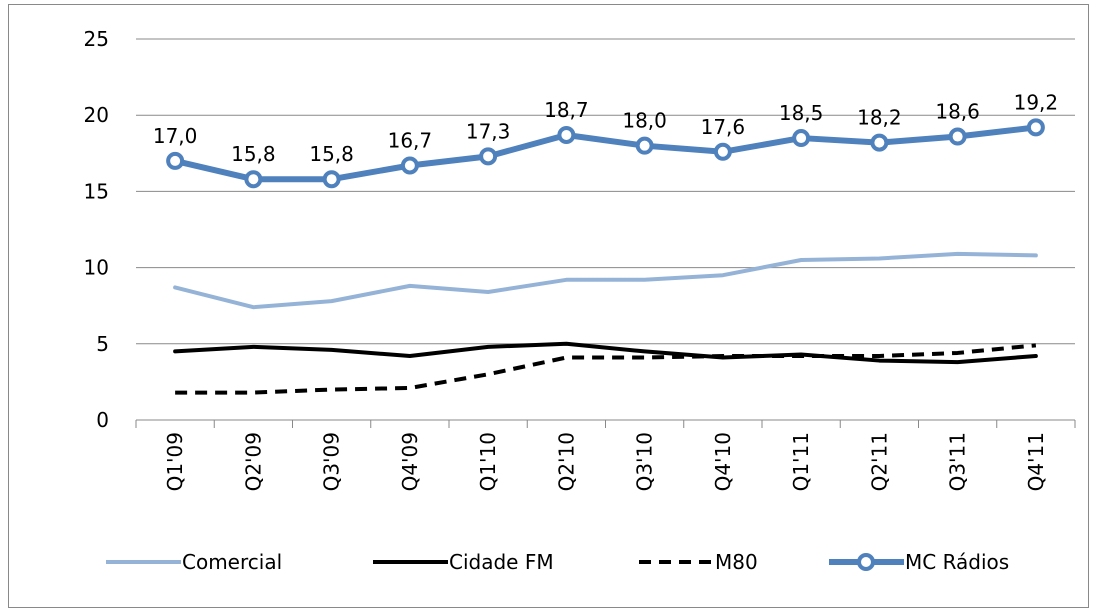 The width and height of the screenshot is (1099, 614). Describe the element at coordinates (723, 461) in the screenshot. I see `x-tick-label: Q4'10` at that location.